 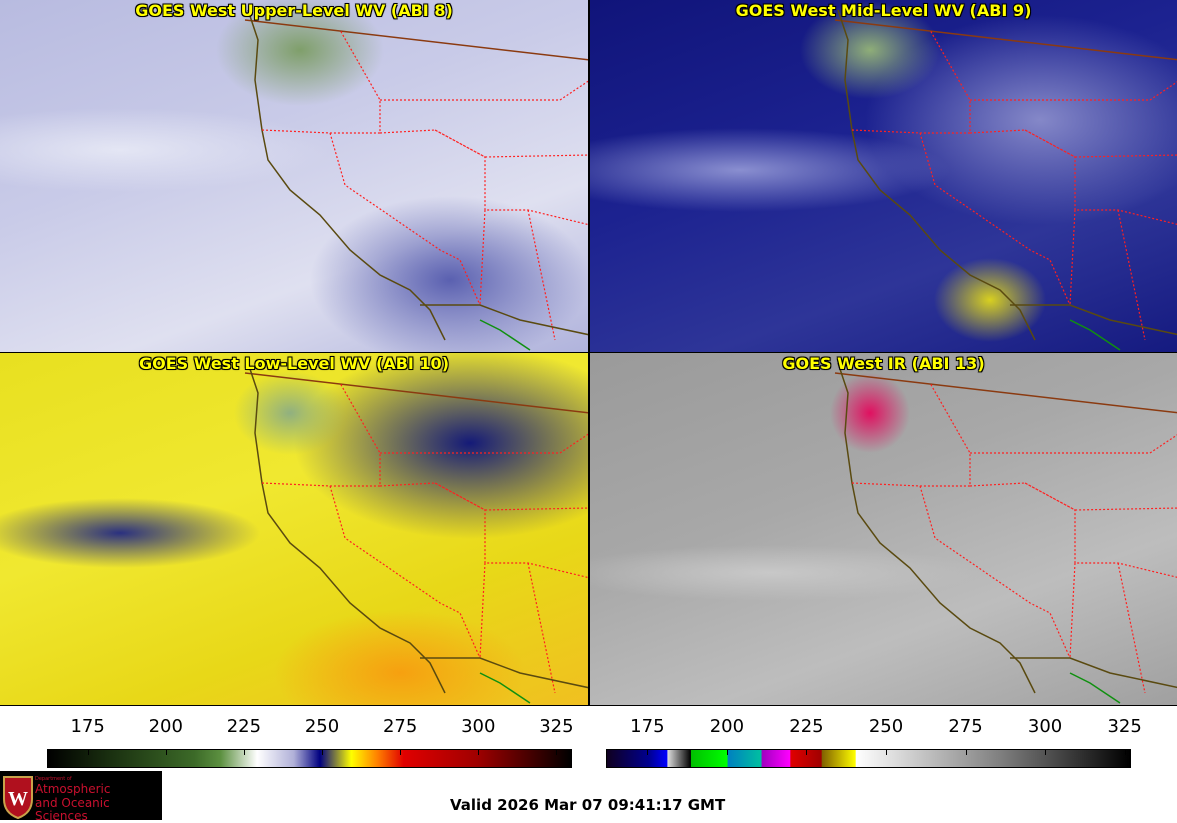 I want to click on svg-text: W, so click(x=18, y=799).